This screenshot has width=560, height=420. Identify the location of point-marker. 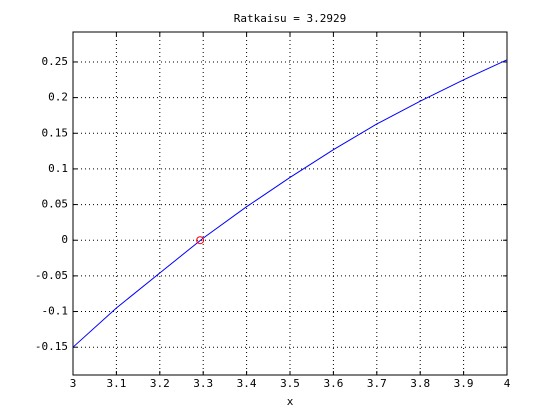
(200, 240).